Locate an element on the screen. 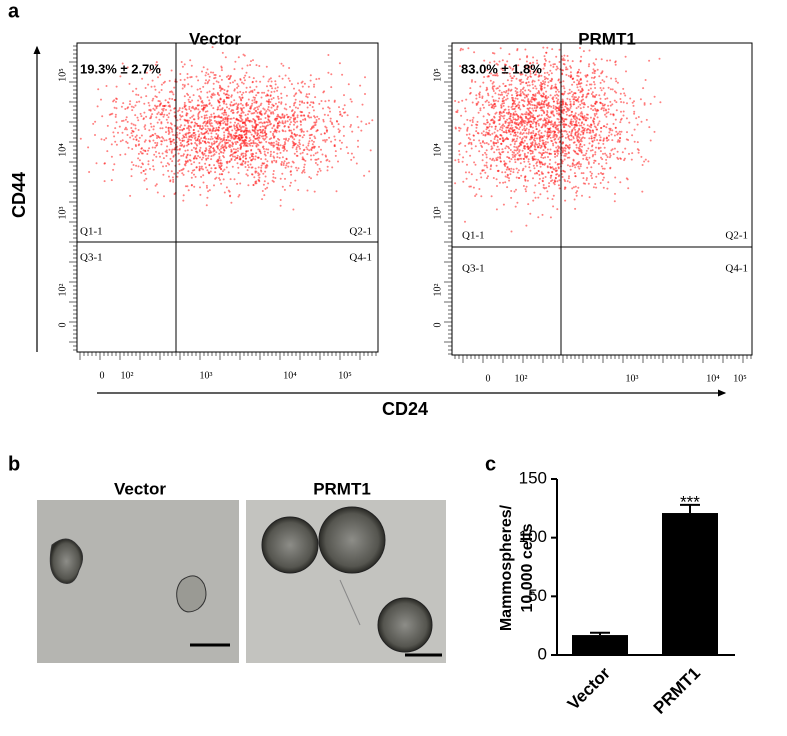 The image size is (787, 736). x-tick-label: 10⁴ is located at coordinates (713, 378).